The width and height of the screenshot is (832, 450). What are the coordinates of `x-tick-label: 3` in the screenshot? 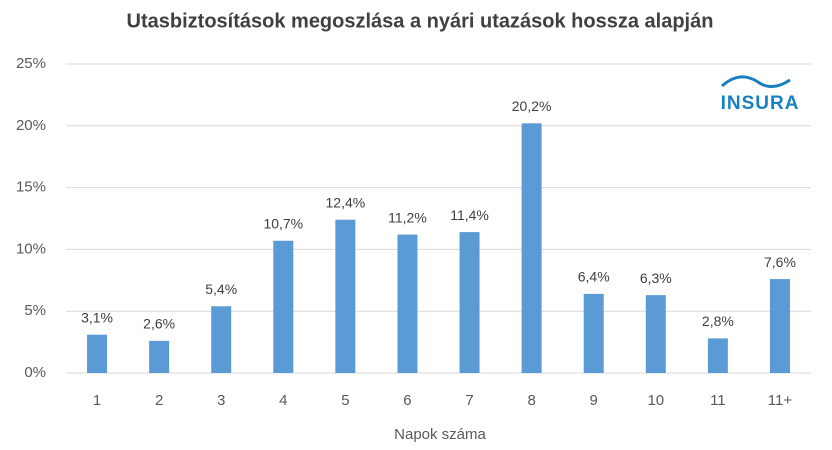 It's located at (221, 400).